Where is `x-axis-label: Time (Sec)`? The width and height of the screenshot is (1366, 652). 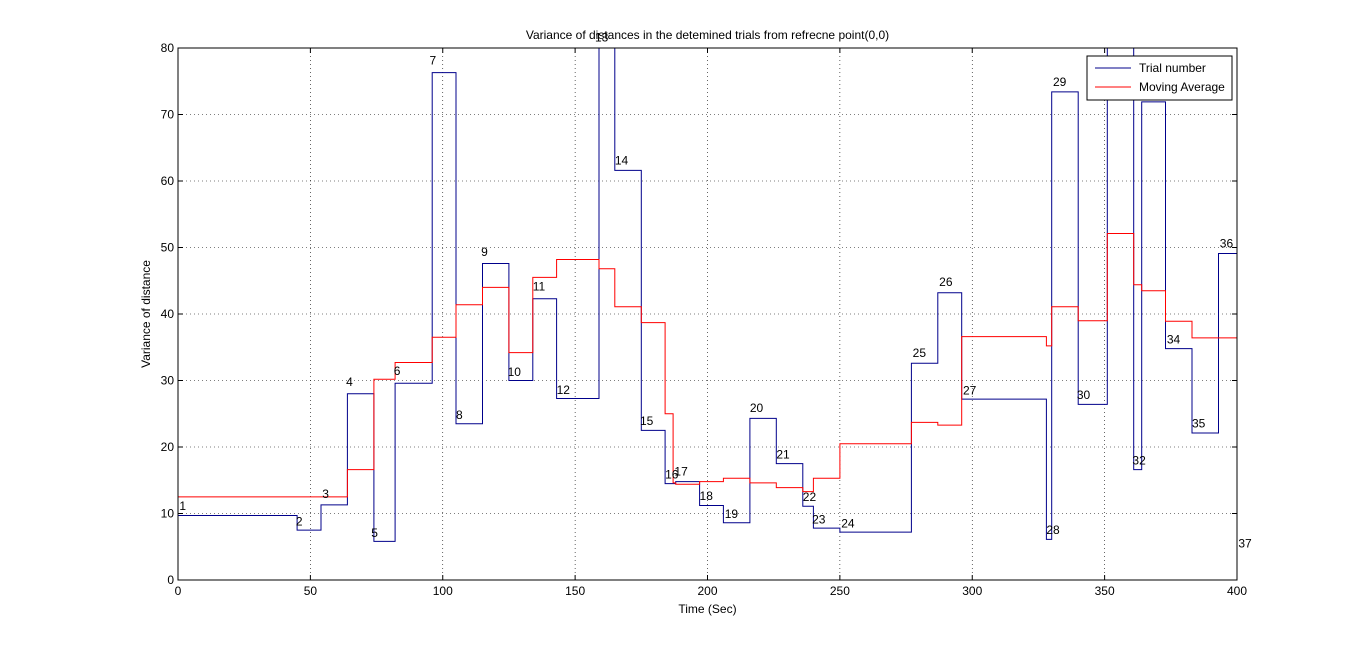 x-axis-label: Time (Sec) is located at coordinates (707, 609).